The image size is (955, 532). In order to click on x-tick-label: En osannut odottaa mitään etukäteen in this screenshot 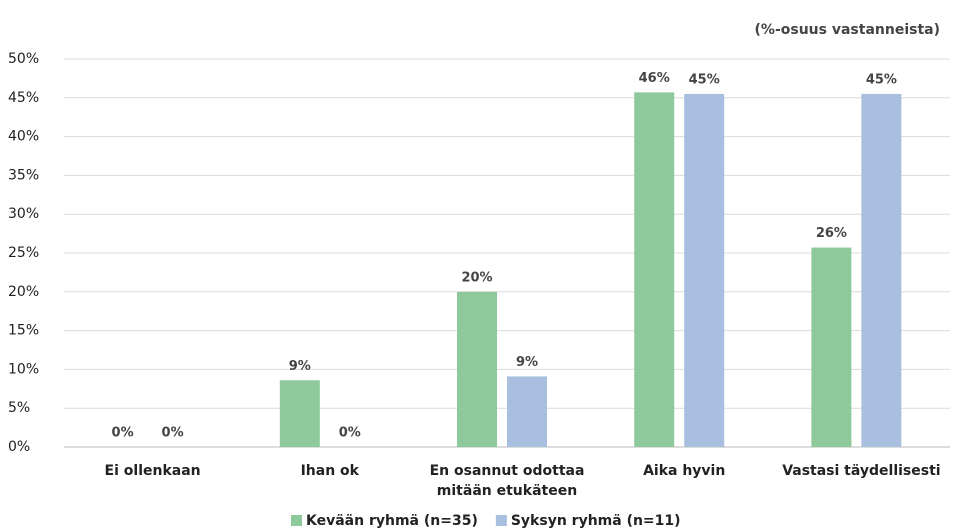, I will do `click(507, 481)`.